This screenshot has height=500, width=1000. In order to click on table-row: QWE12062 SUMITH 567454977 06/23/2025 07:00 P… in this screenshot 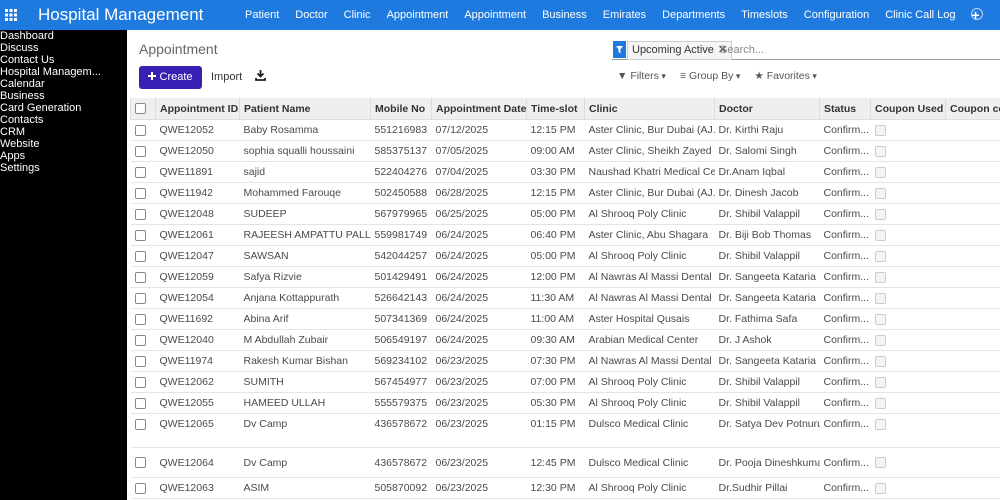, I will do `click(565, 382)`.